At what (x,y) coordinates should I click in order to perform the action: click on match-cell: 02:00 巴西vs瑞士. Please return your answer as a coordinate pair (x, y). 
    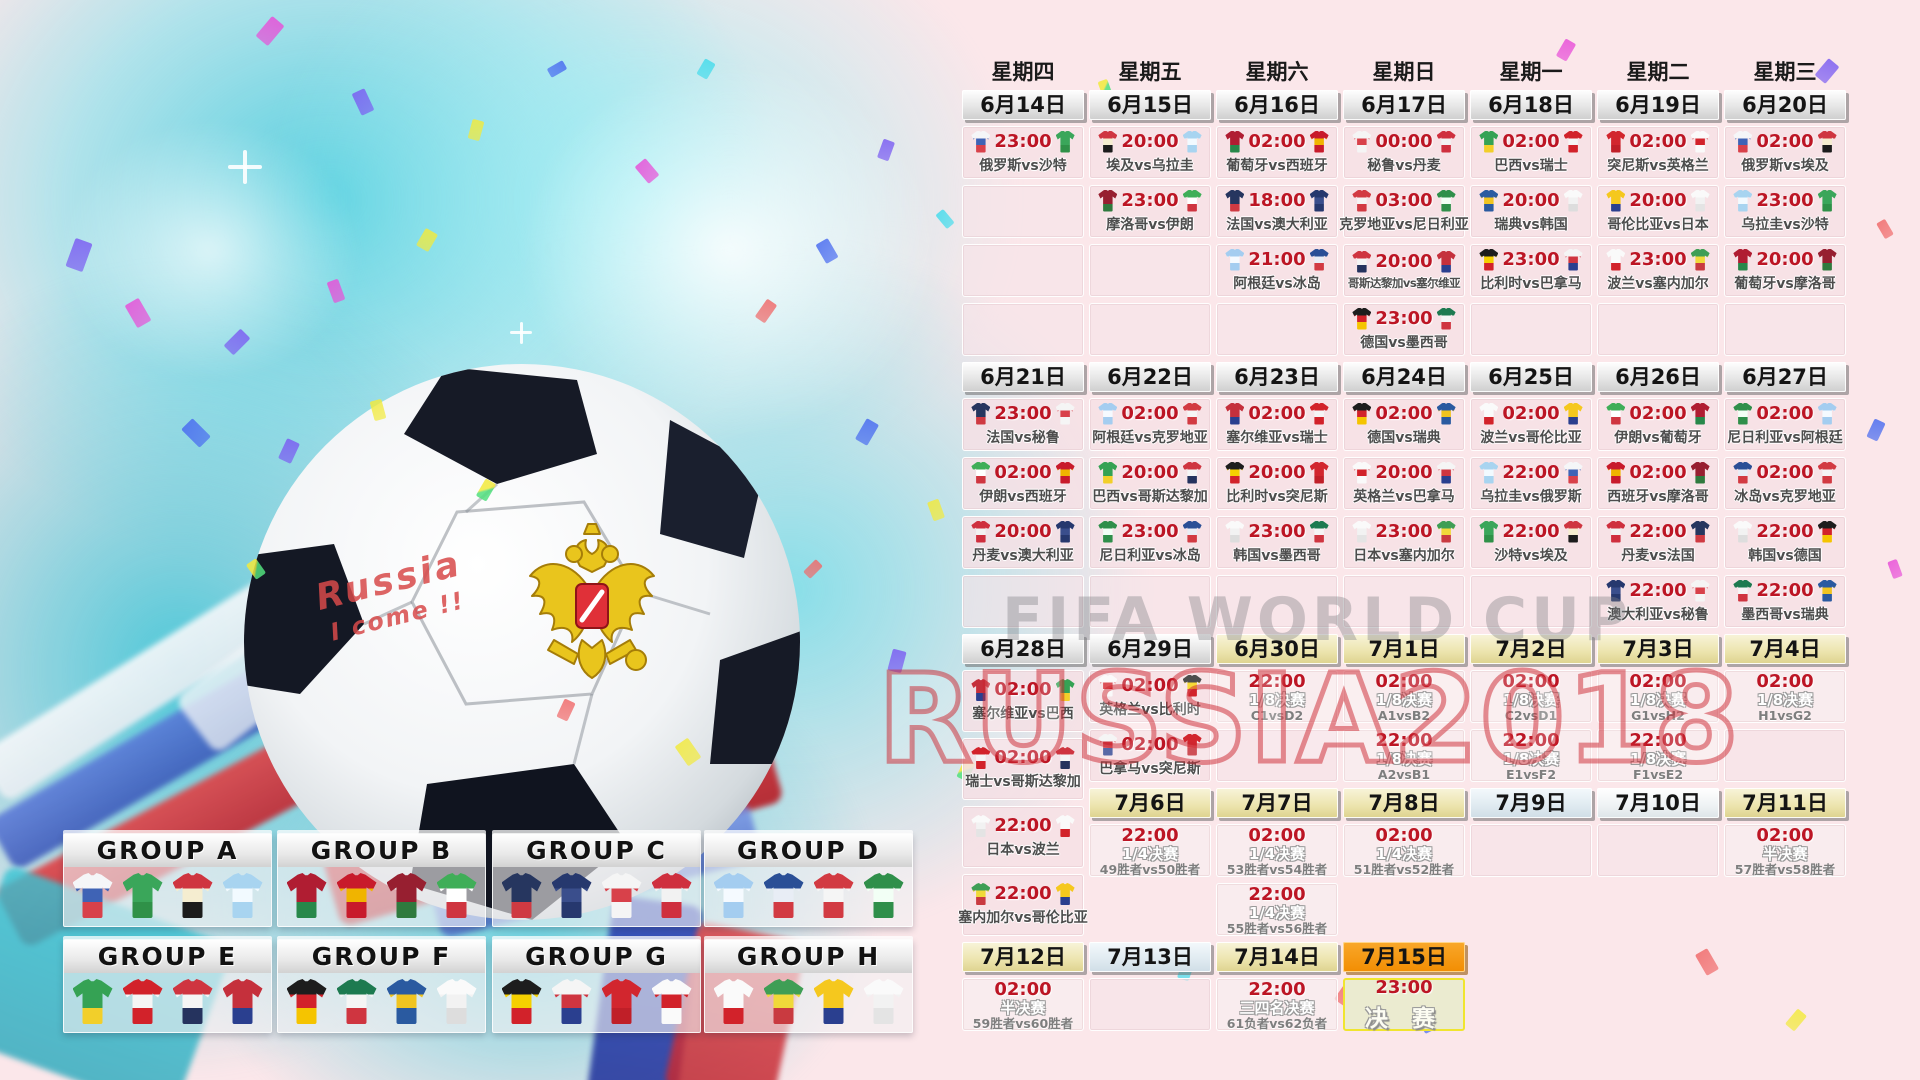
    Looking at the image, I should click on (1531, 152).